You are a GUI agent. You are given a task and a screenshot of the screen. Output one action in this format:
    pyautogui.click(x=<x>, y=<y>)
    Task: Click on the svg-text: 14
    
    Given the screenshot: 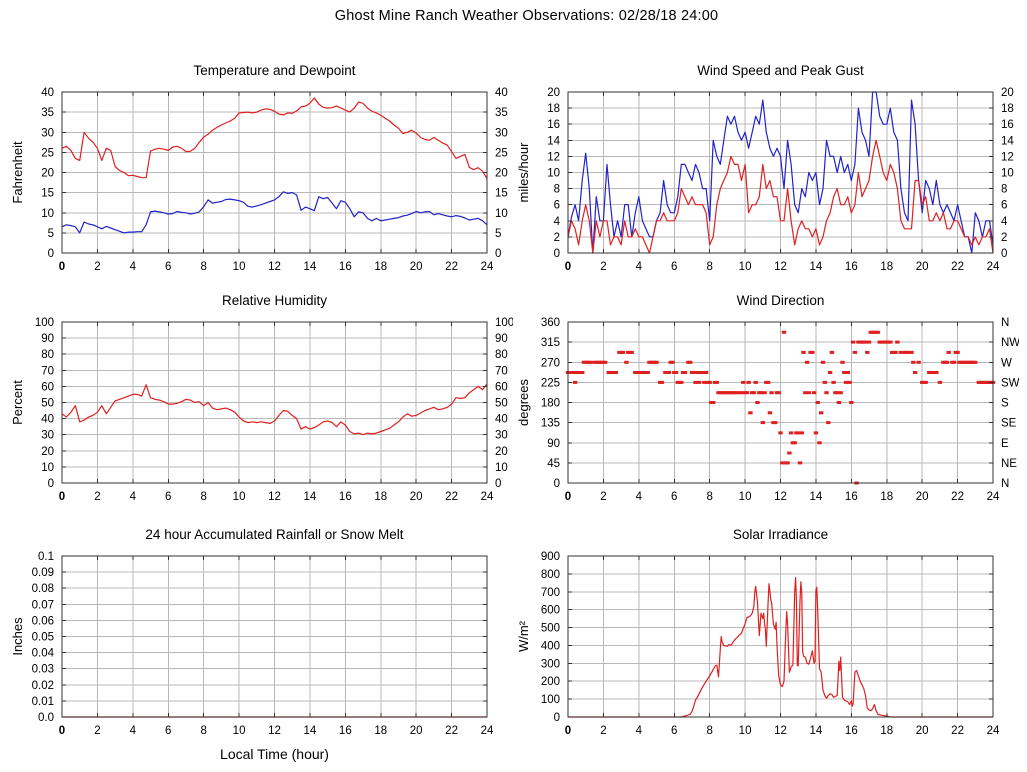 What is the action you would take?
    pyautogui.click(x=310, y=731)
    